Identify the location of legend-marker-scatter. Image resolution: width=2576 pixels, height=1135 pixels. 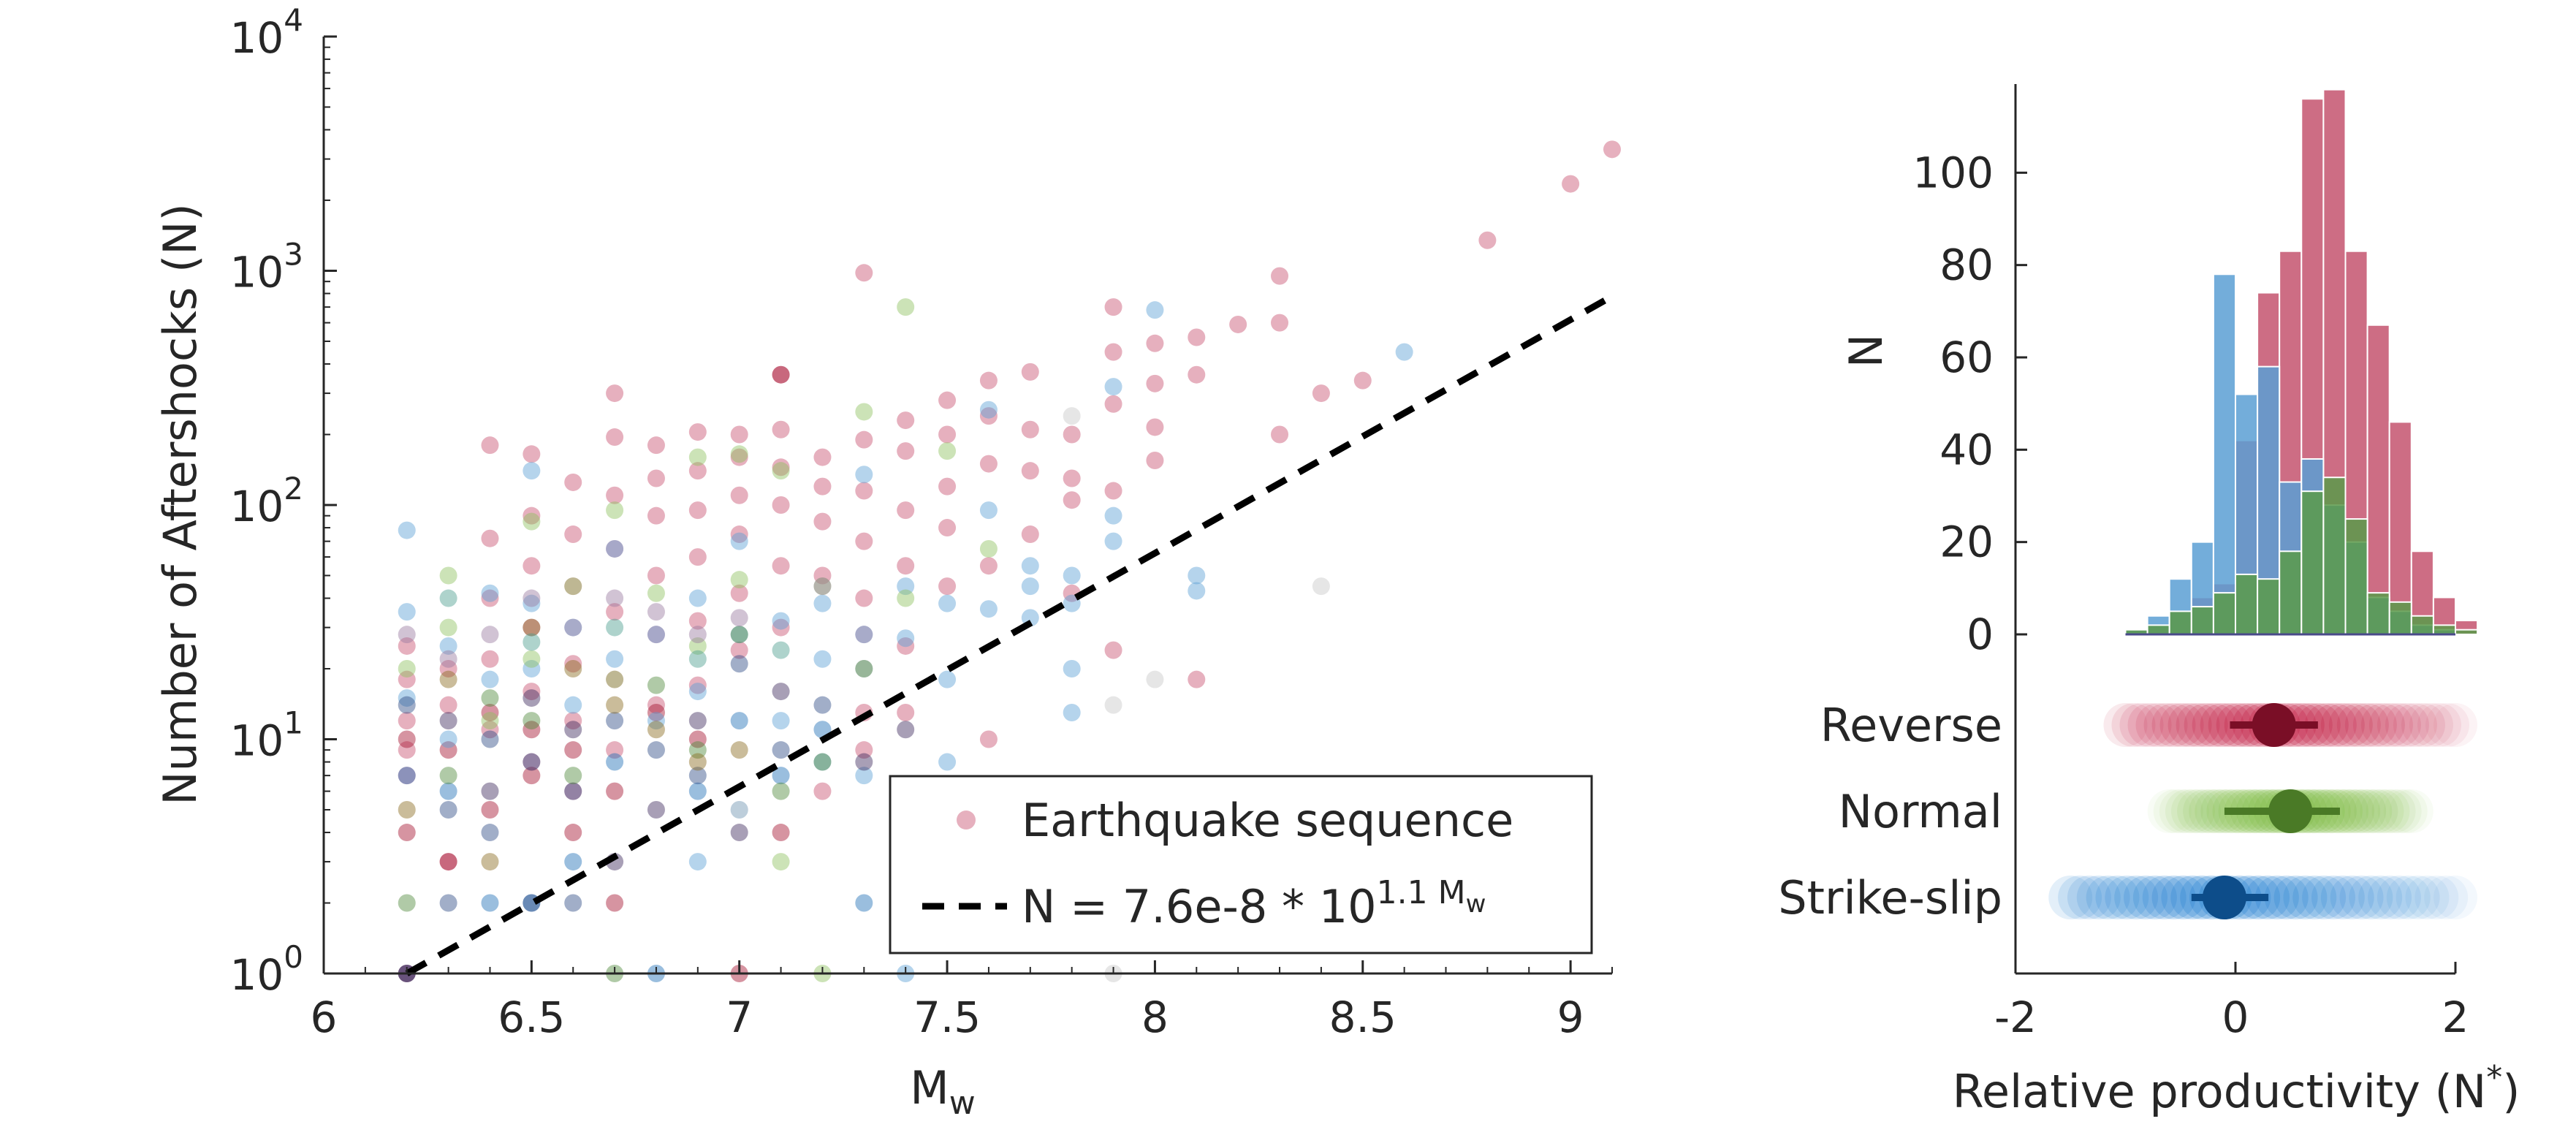
(966, 820).